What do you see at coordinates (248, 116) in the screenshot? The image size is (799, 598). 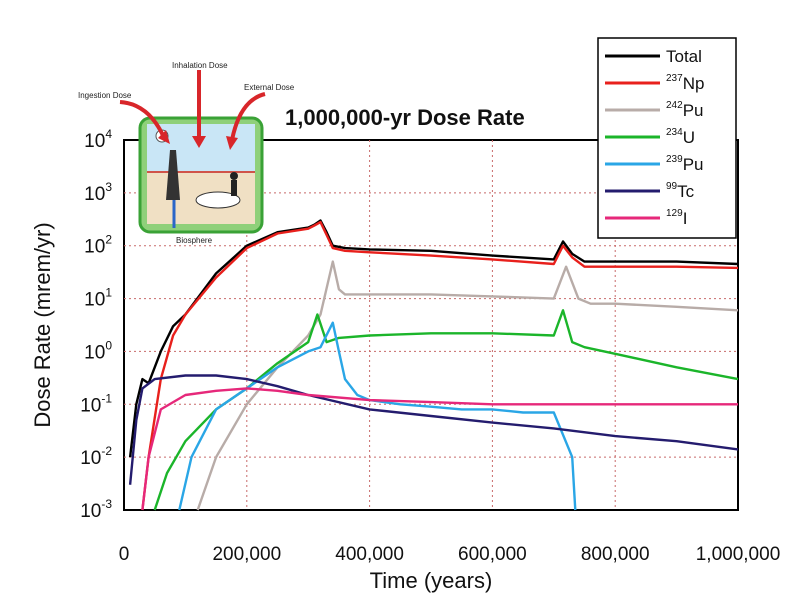 I see `external-arrow-icon` at bounding box center [248, 116].